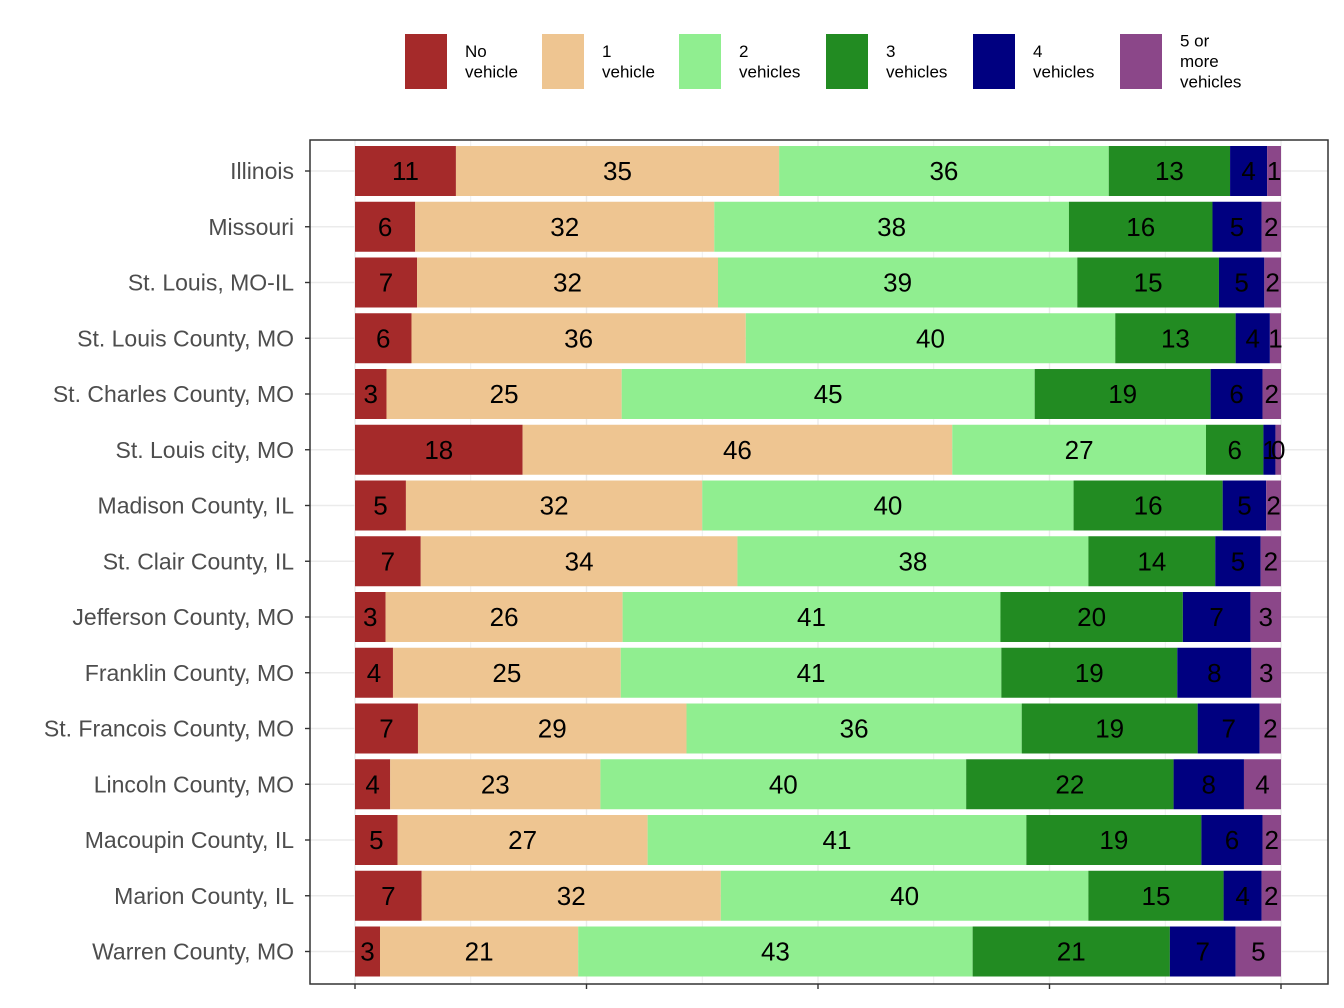 Image resolution: width=1344 pixels, height=1008 pixels. Describe the element at coordinates (251, 227) in the screenshot. I see `y-tick-label: Missouri` at that location.